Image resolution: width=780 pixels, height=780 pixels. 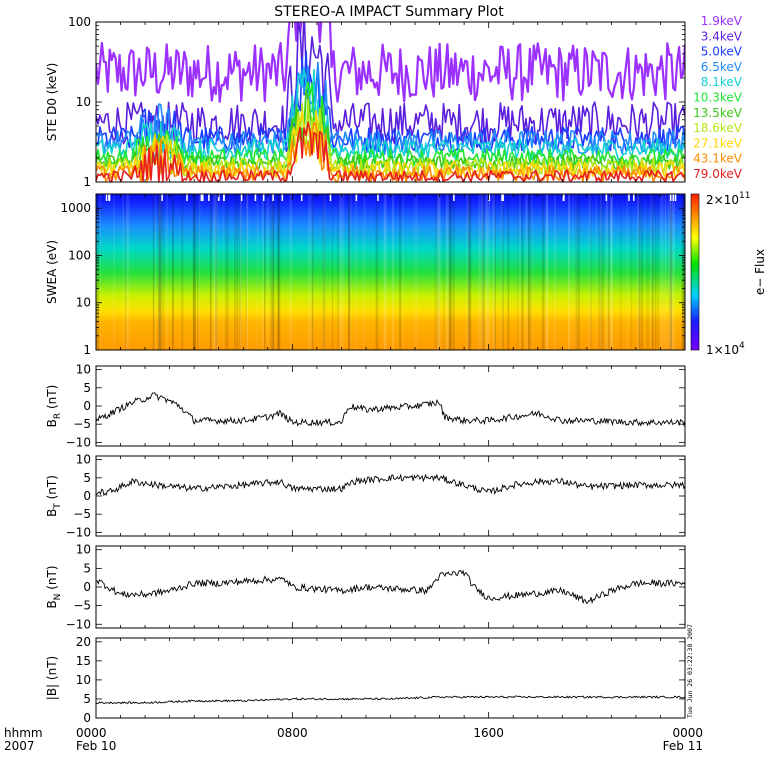 I want to click on colorbar-title: e− Flux, so click(x=760, y=272).